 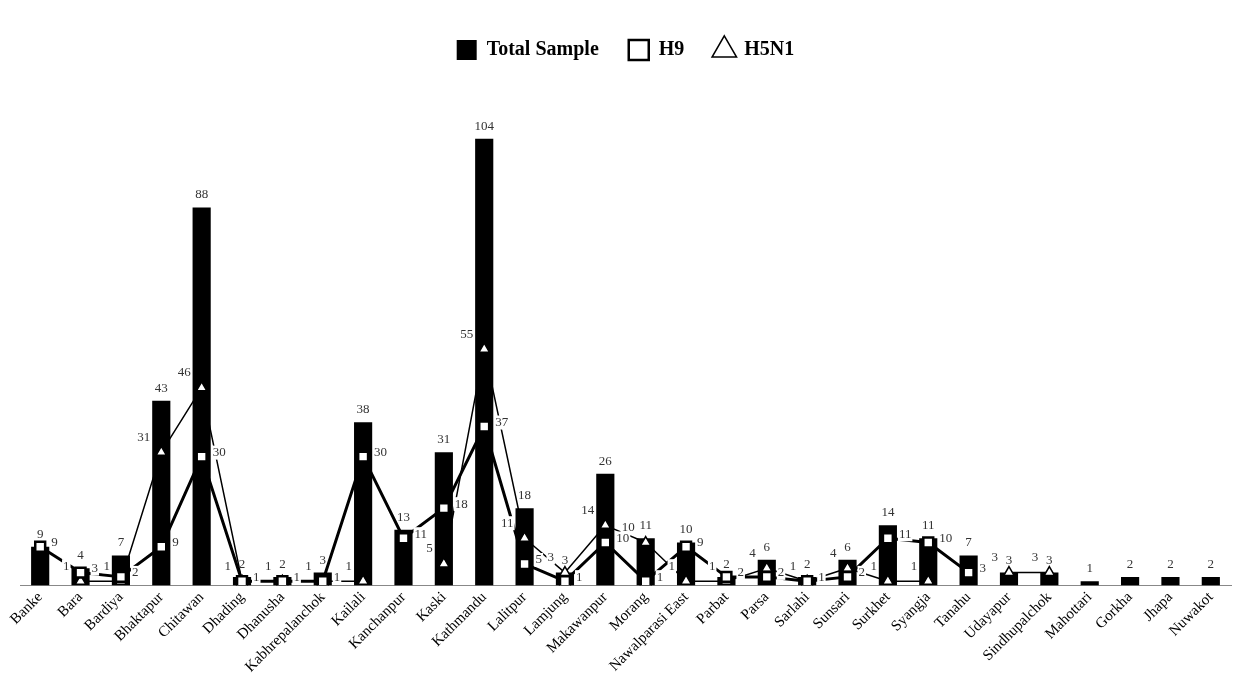 What do you see at coordinates (70, 604) in the screenshot?
I see `x-tick-label: Bara` at bounding box center [70, 604].